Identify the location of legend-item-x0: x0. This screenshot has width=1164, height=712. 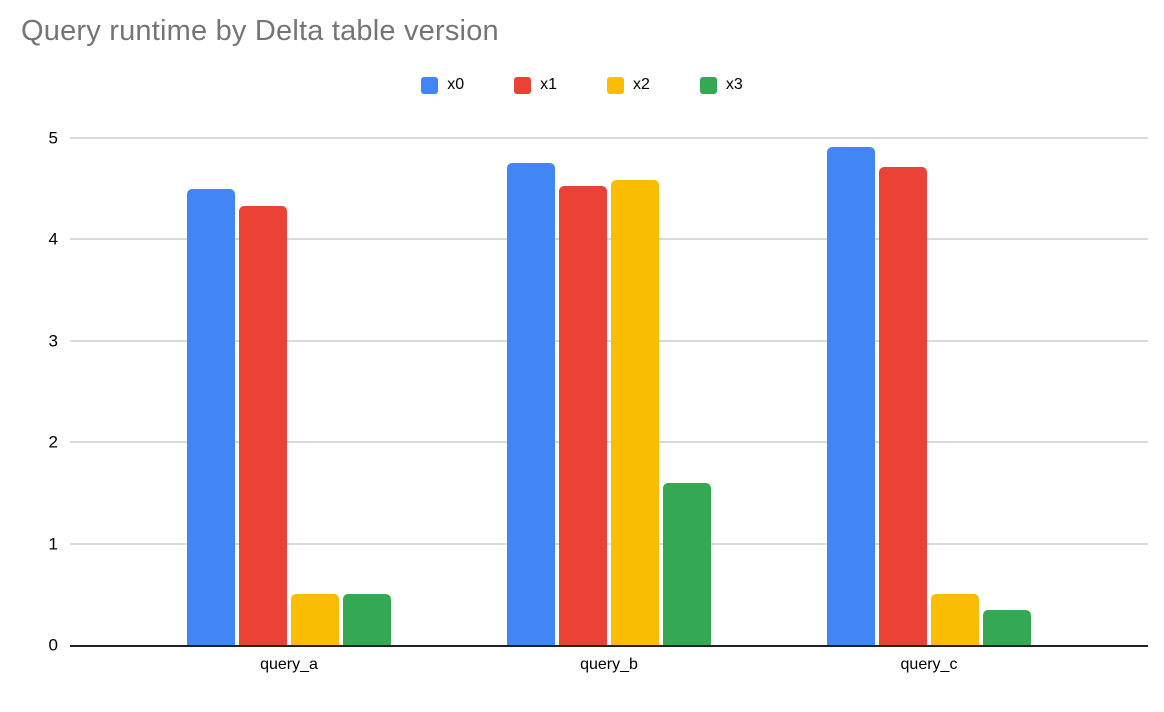
(442, 85).